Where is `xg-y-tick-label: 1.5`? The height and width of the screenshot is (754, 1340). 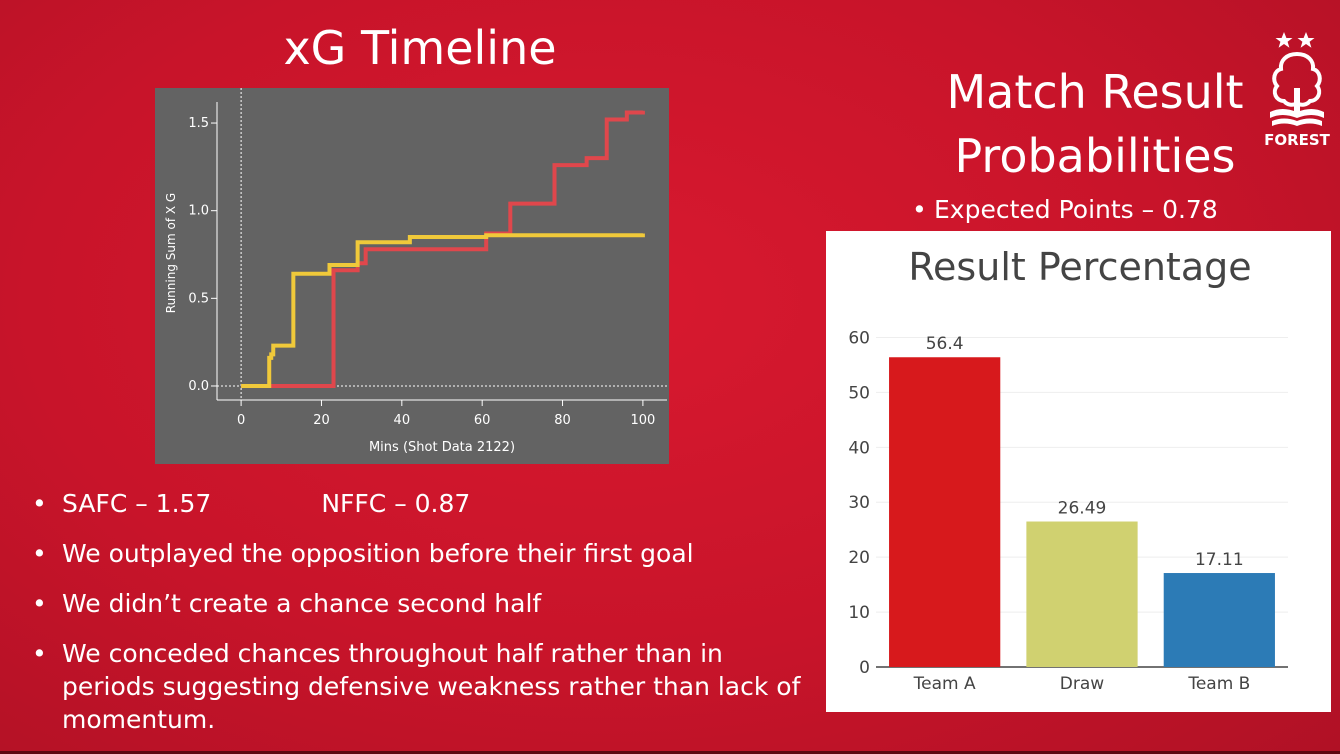 xg-y-tick-label: 1.5 is located at coordinates (198, 123).